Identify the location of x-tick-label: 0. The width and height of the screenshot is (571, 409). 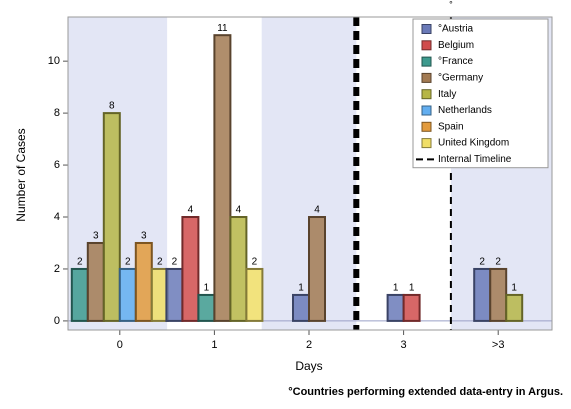
(120, 345).